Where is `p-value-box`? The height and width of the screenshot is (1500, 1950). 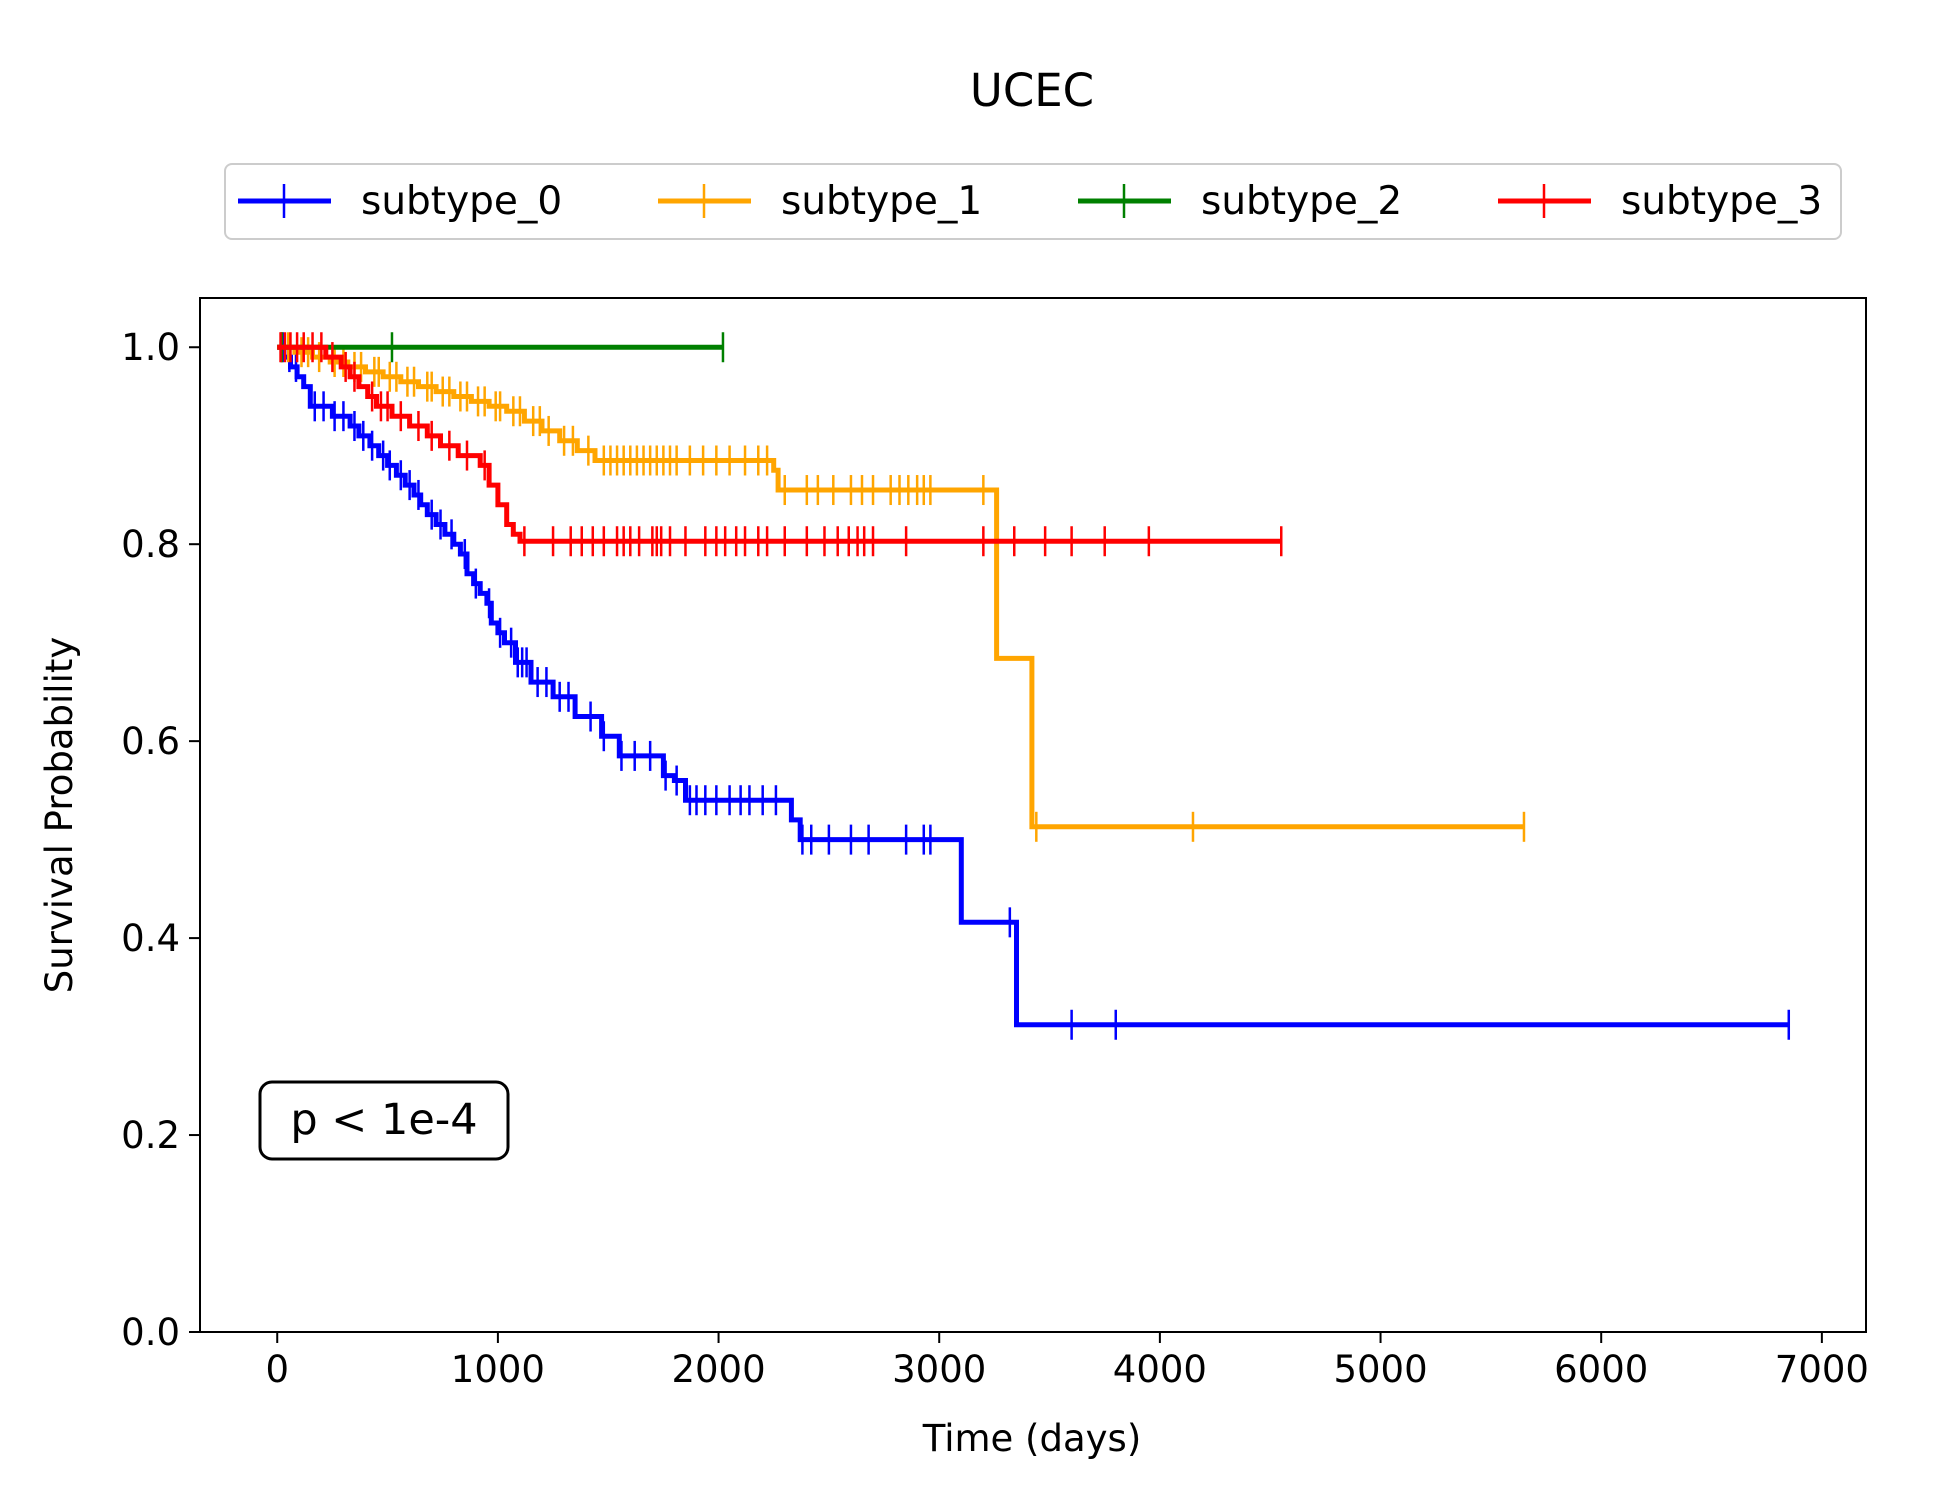
p-value-box is located at coordinates (384, 1120).